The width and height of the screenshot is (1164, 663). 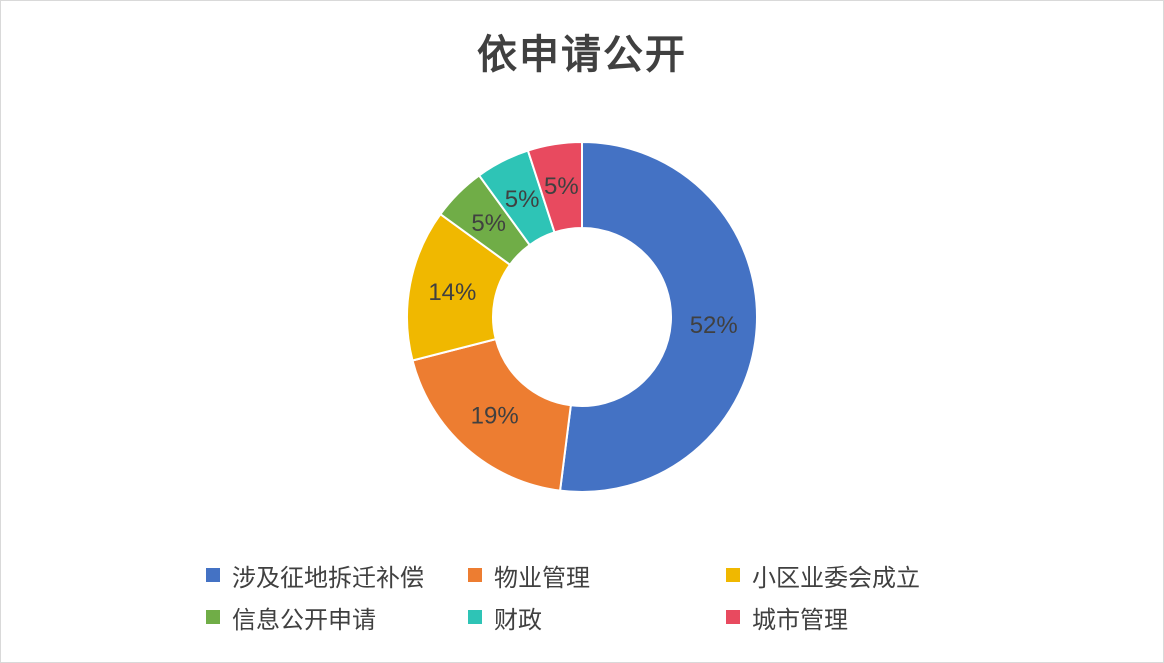 I want to click on slice-data-label-4: 5%, so click(x=522, y=199).